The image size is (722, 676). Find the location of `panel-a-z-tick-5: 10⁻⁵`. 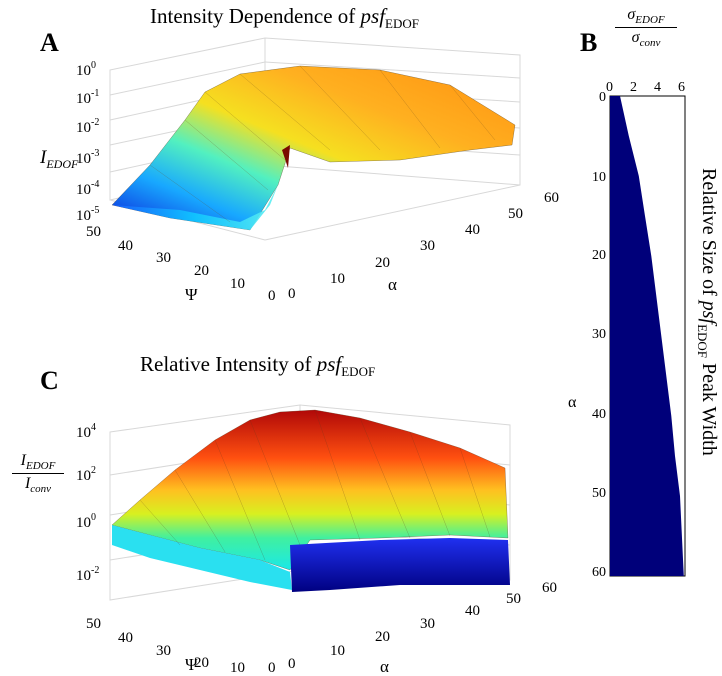

panel-a-z-tick-5: 10⁻⁵ is located at coordinates (87, 214).